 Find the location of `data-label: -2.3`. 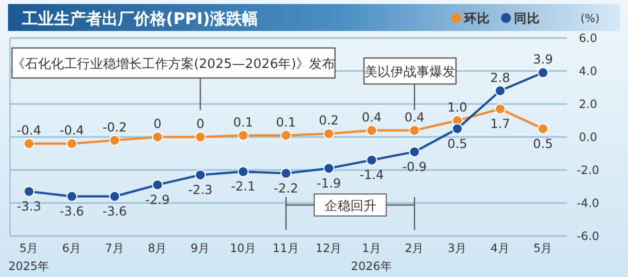

data-label: -2.3 is located at coordinates (200, 189).